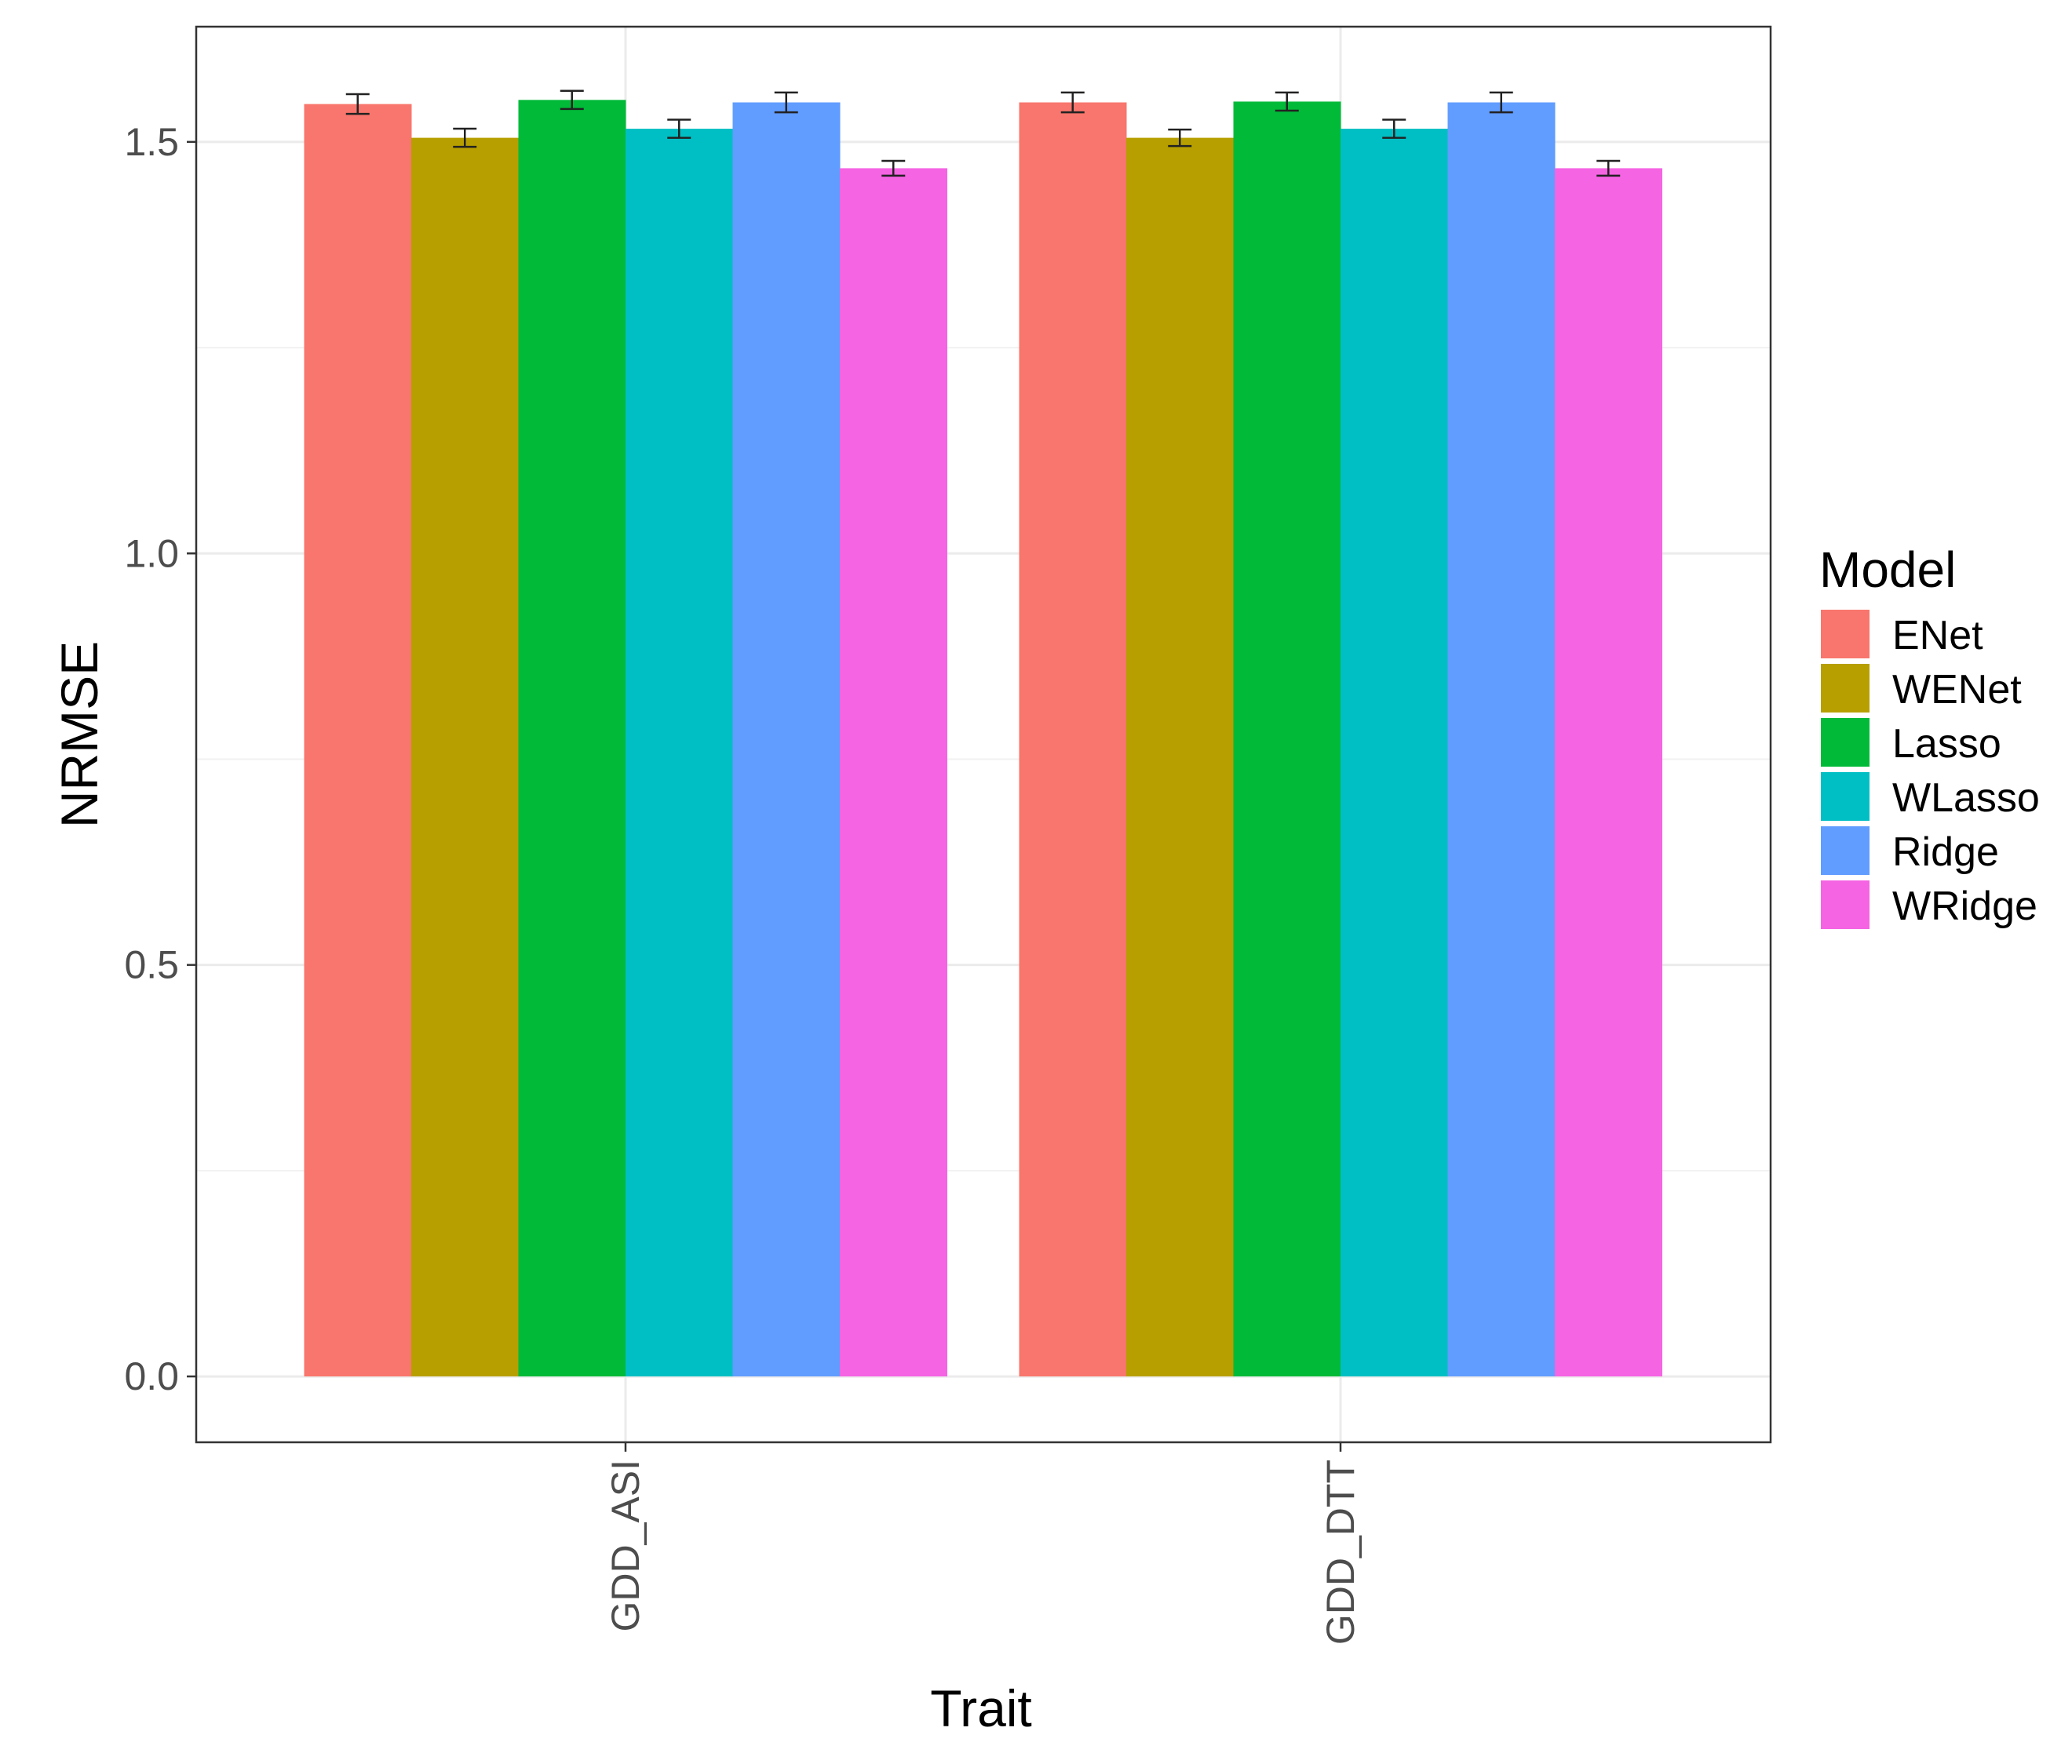  I want to click on legend-item-wlasso: WLasso, so click(1930, 796).